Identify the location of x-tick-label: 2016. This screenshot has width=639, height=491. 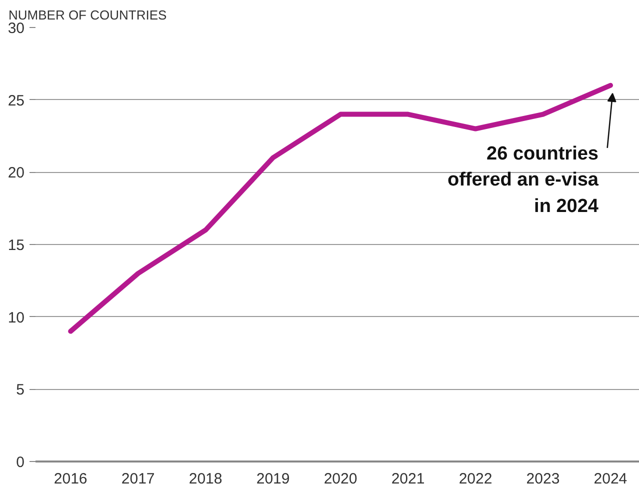
(71, 479).